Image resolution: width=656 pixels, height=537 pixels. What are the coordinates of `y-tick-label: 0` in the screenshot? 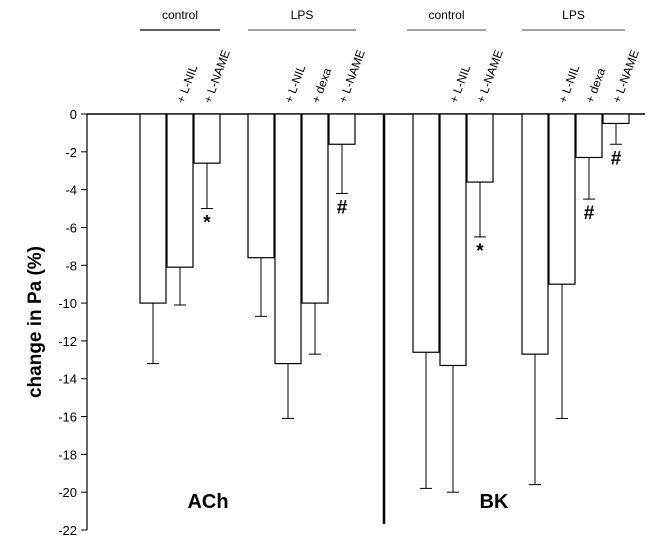 It's located at (73, 114).